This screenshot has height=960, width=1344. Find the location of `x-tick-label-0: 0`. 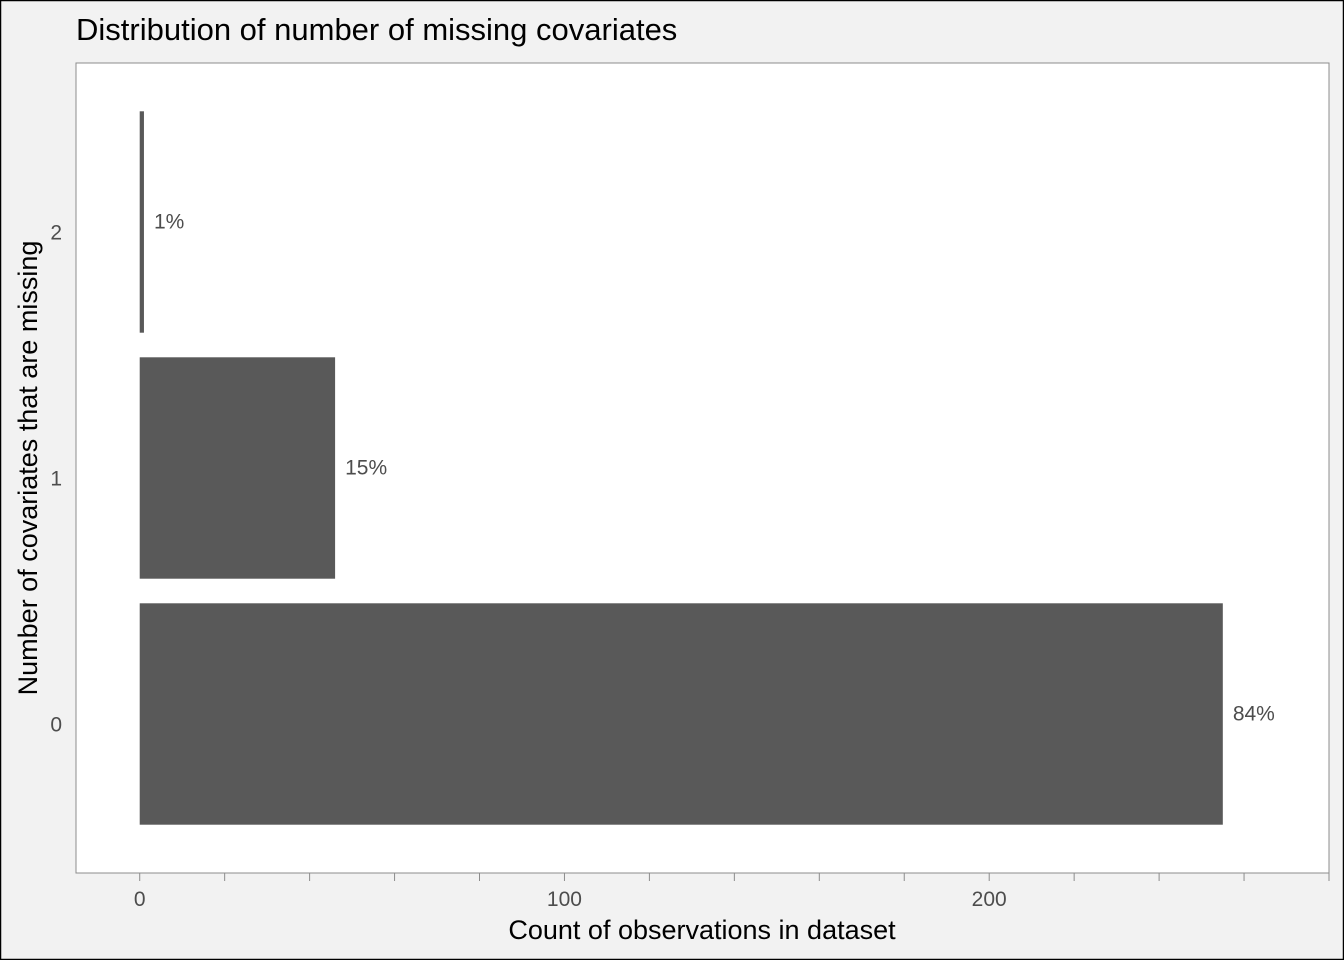

x-tick-label-0: 0 is located at coordinates (140, 899).